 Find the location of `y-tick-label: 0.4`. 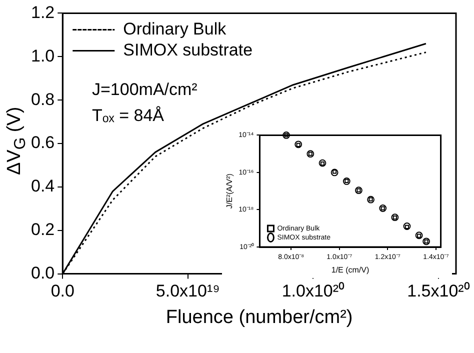

y-tick-label: 0.4 is located at coordinates (42, 186).